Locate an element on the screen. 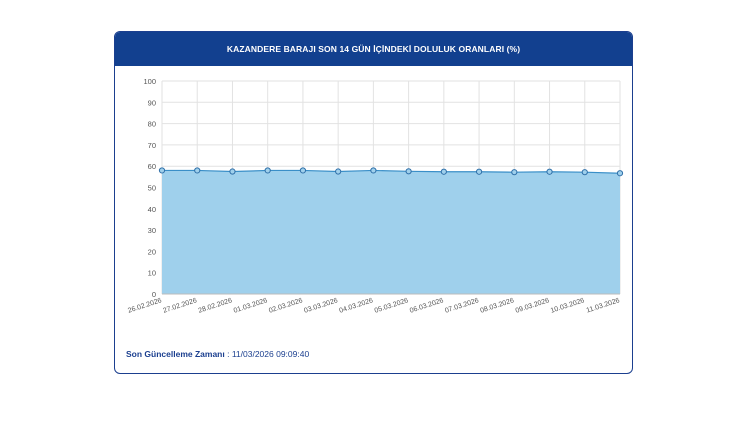 Image resolution: width=750 pixels, height=421 pixels. x-tick-label: 27.02.2026 is located at coordinates (180, 306).